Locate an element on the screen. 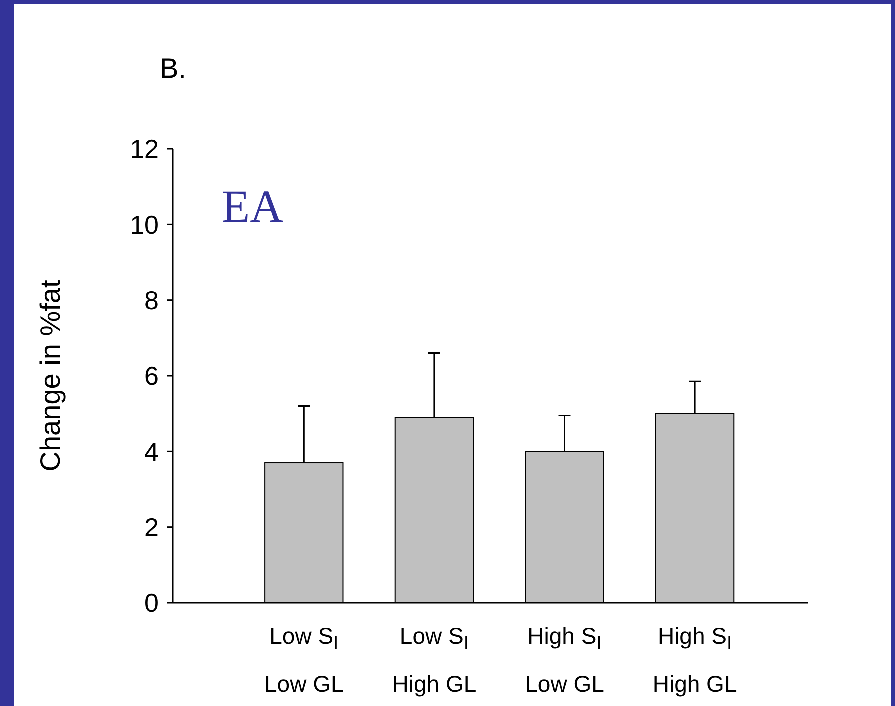 Image resolution: width=895 pixels, height=706 pixels. y-tick-label: 12 is located at coordinates (144, 149).